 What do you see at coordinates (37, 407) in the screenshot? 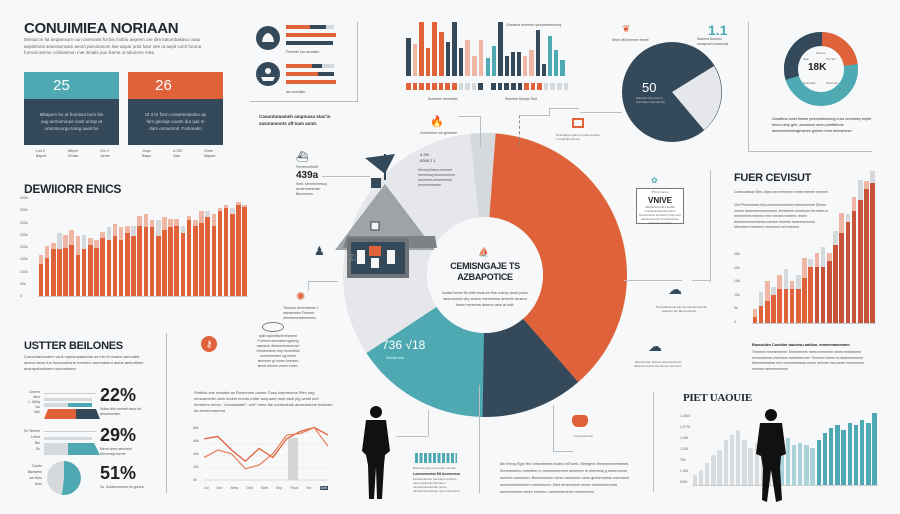
I see `funnel-label: Nu` at bounding box center [37, 407].